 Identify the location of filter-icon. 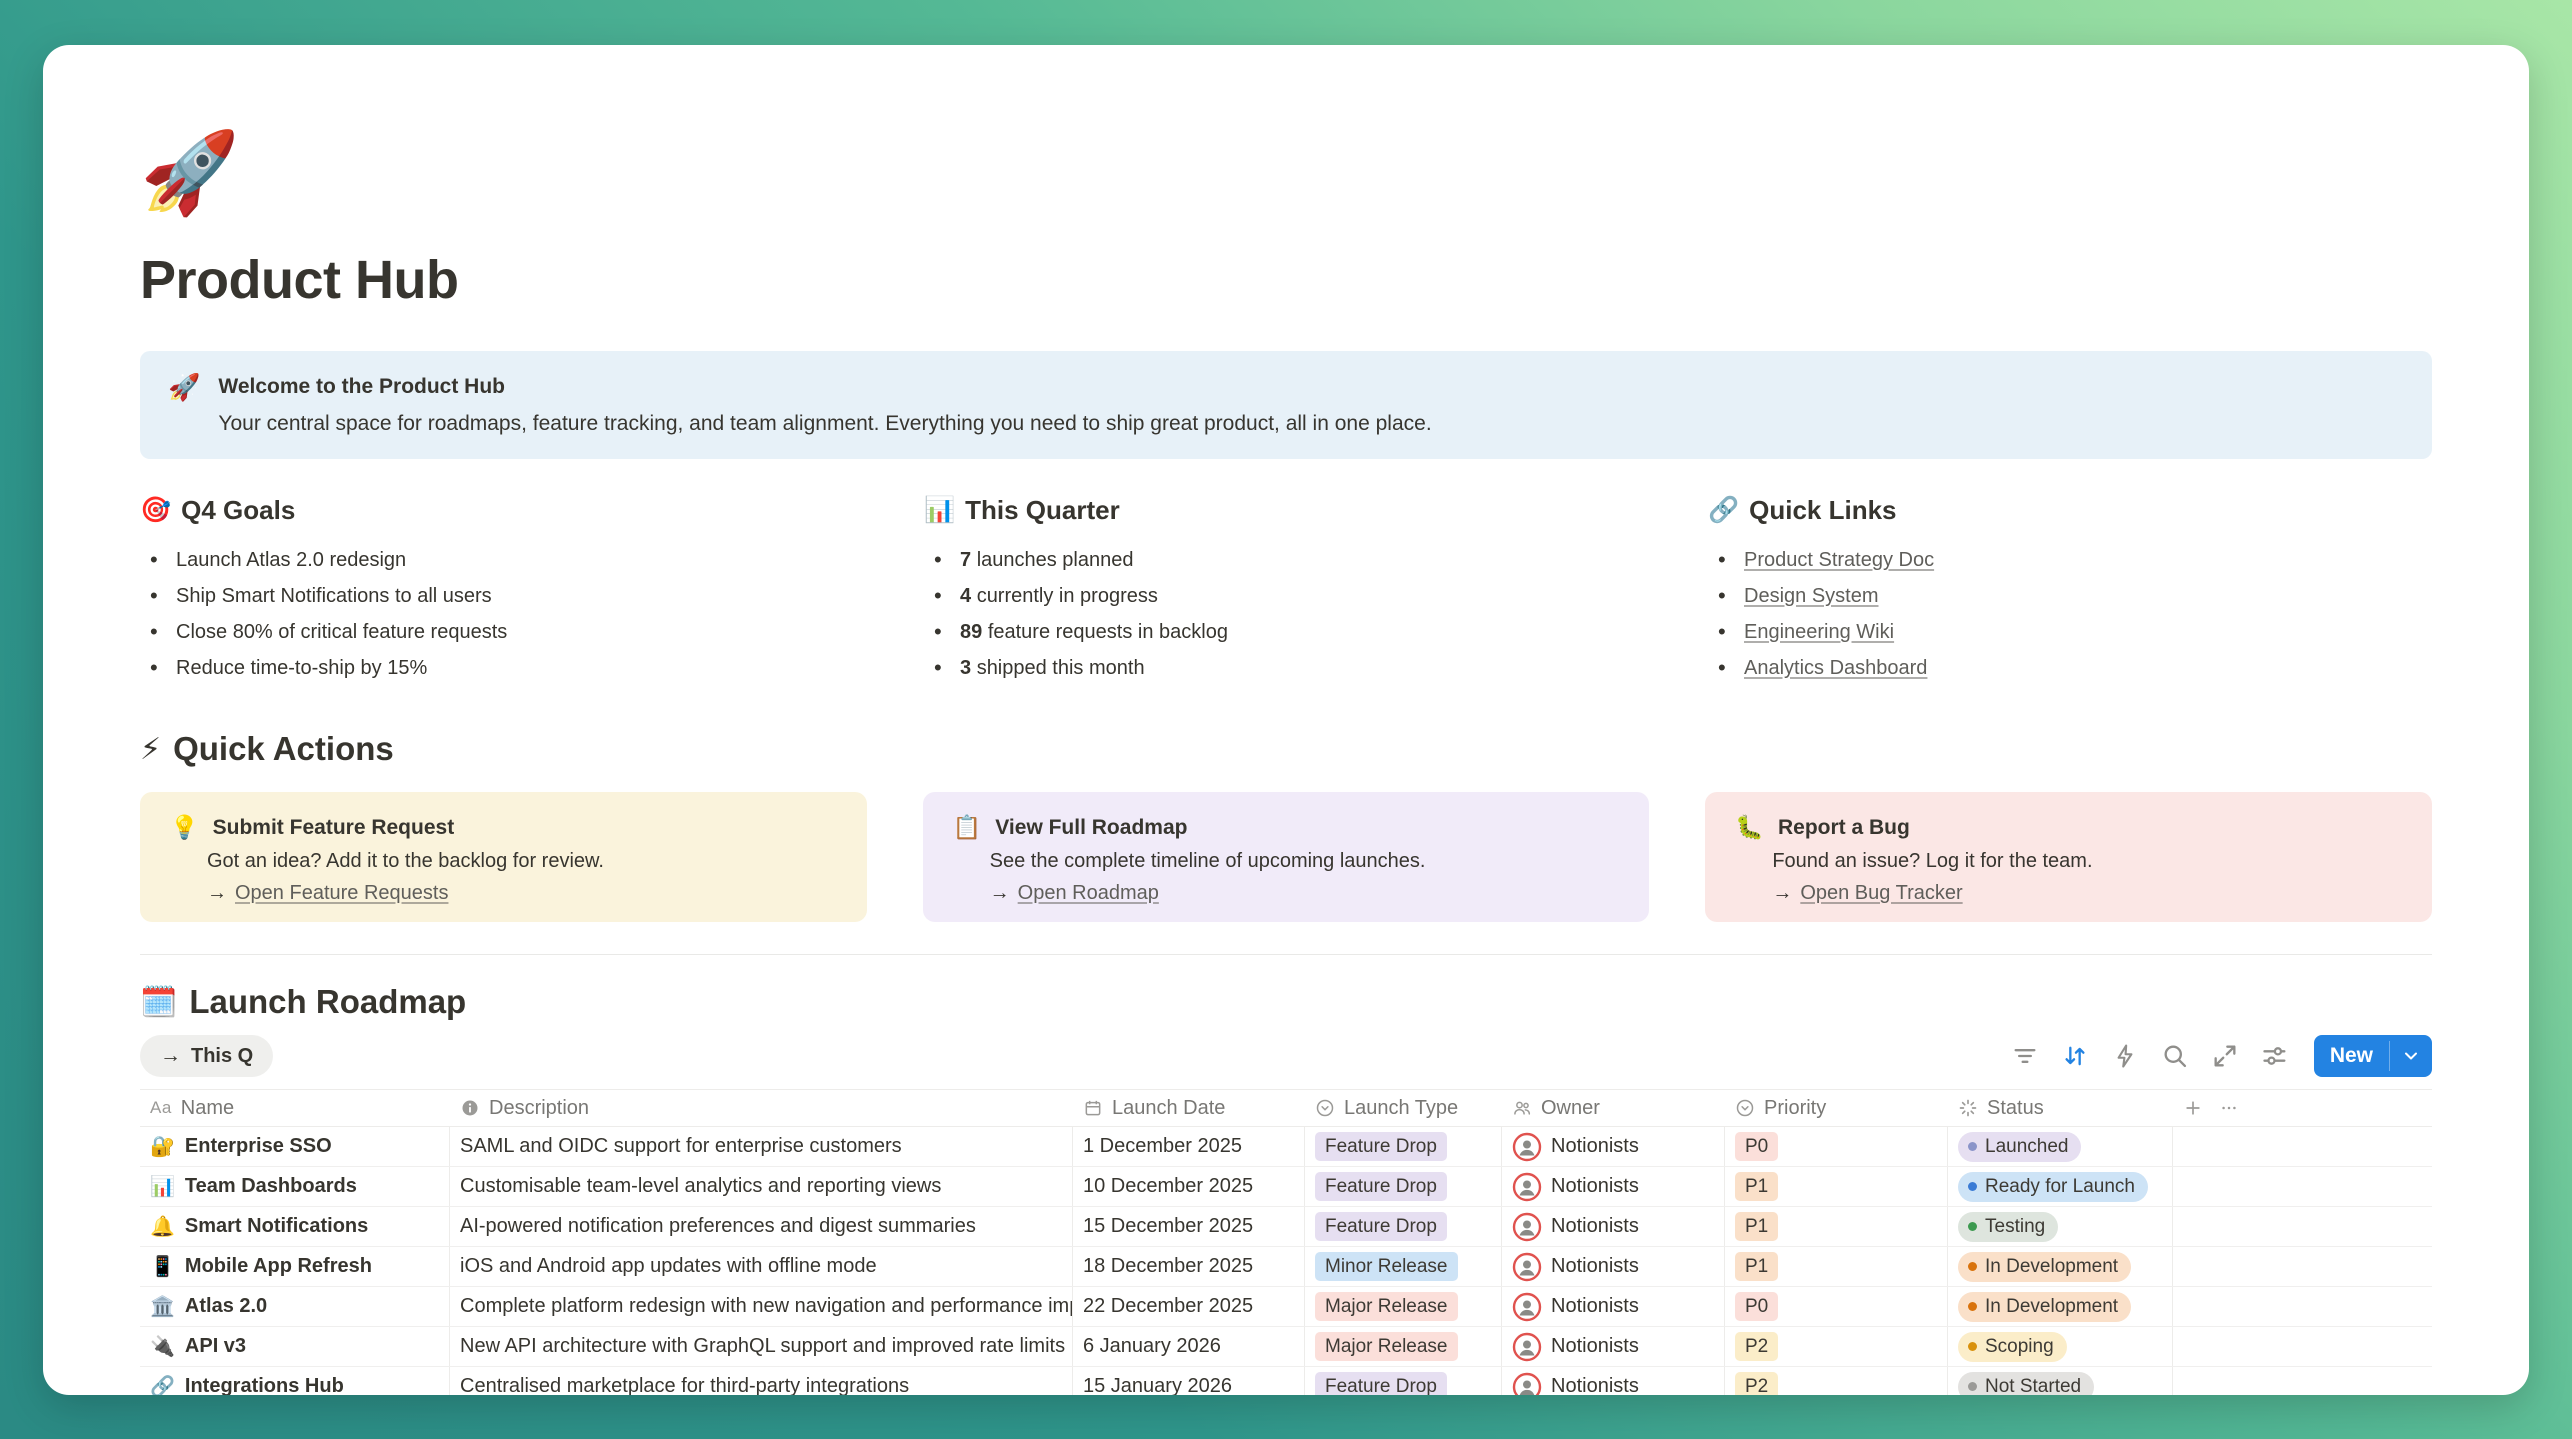
(2025, 1056).